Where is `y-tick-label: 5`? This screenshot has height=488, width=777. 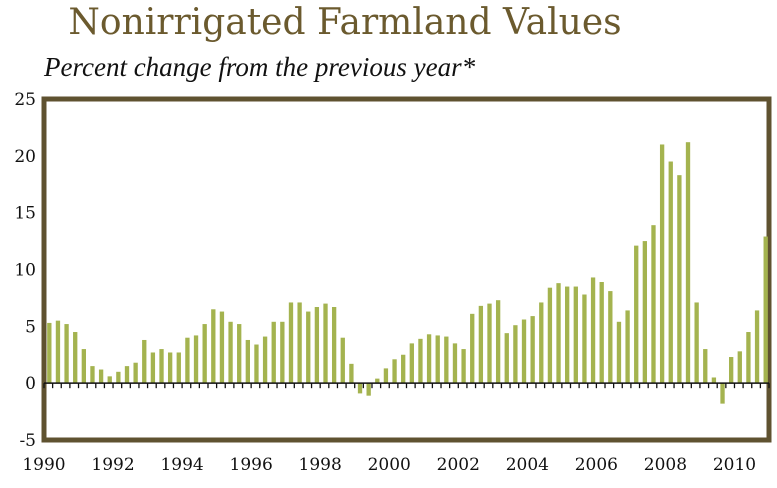
y-tick-label: 5 is located at coordinates (30, 327).